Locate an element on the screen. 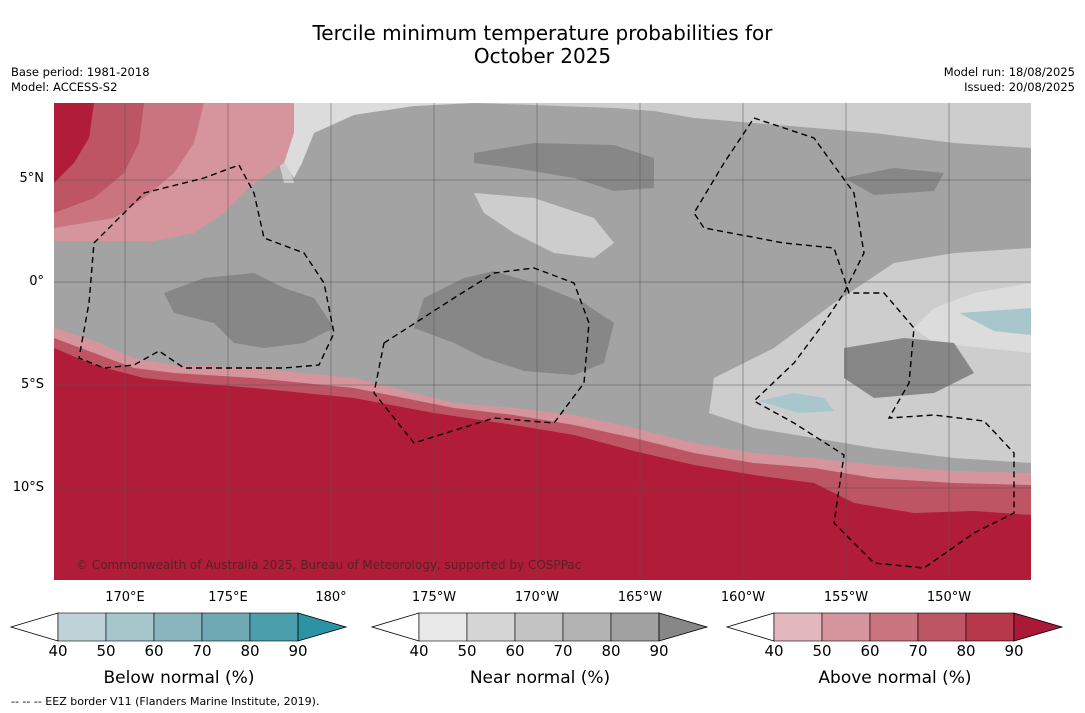 This screenshot has height=713, width=1085. below-tick-90: 90 is located at coordinates (298, 651).